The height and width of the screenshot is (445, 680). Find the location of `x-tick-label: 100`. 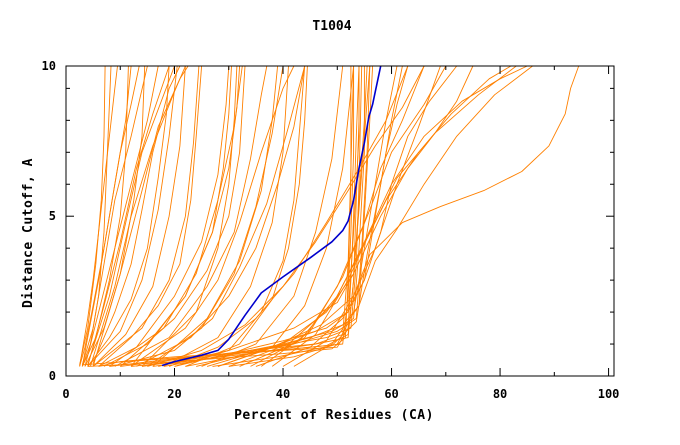

x-tick-label: 100 is located at coordinates (609, 394).